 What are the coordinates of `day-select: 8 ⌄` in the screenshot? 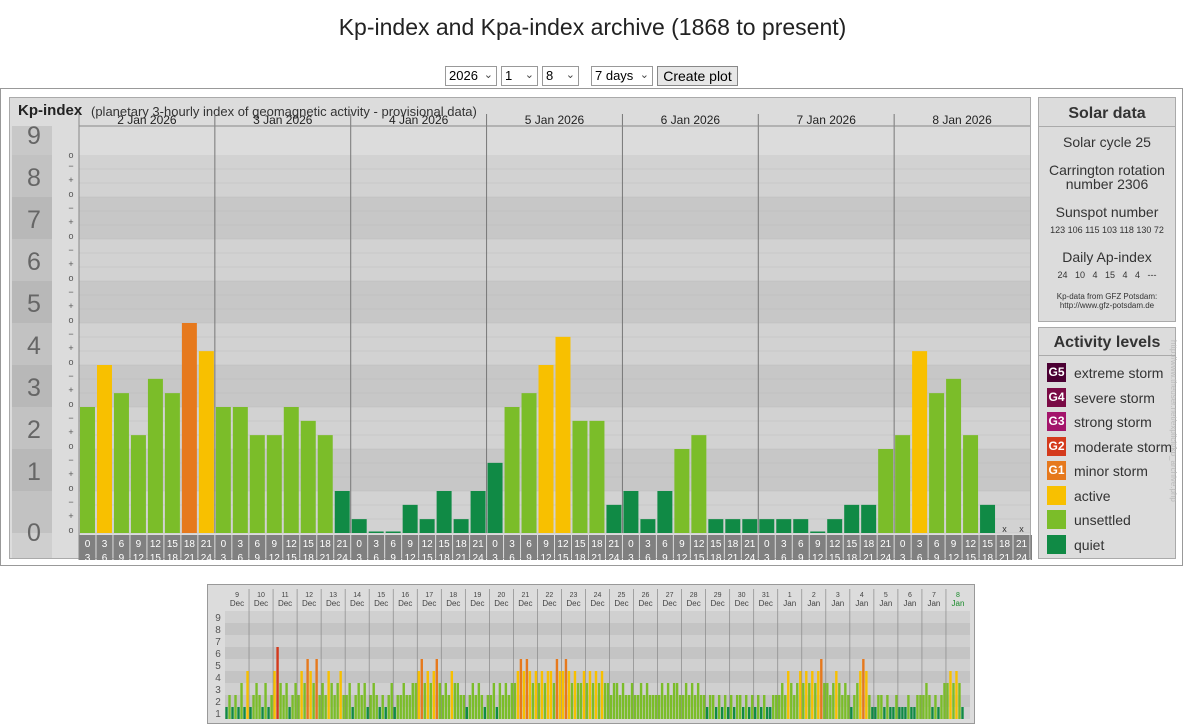 It's located at (560, 76).